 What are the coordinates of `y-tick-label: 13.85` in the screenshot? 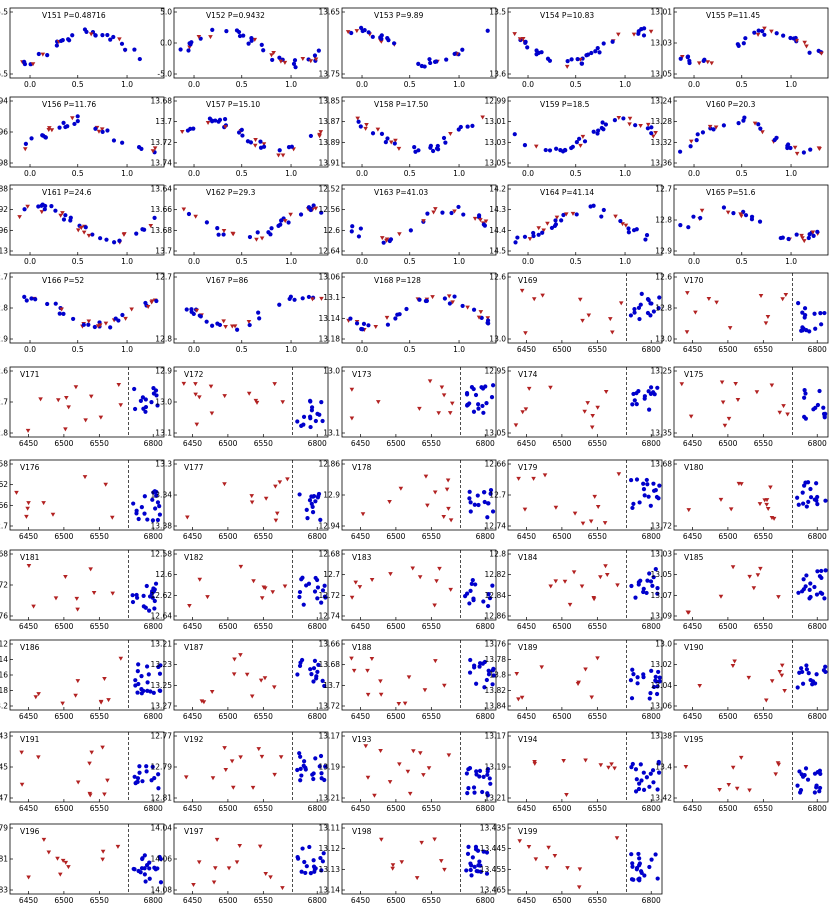 It's located at (330, 101).